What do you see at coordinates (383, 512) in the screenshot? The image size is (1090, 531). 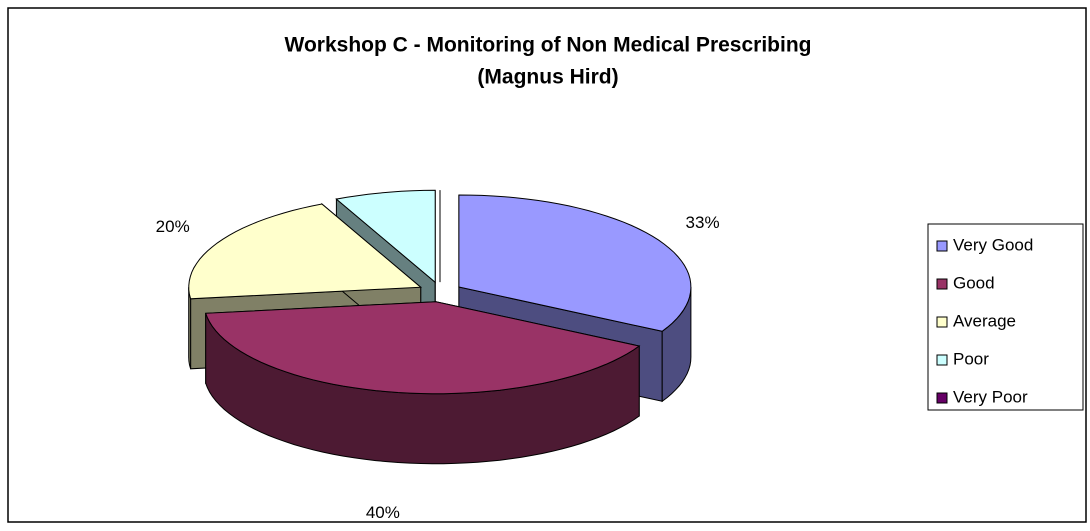 I see `data-label: 40%` at bounding box center [383, 512].